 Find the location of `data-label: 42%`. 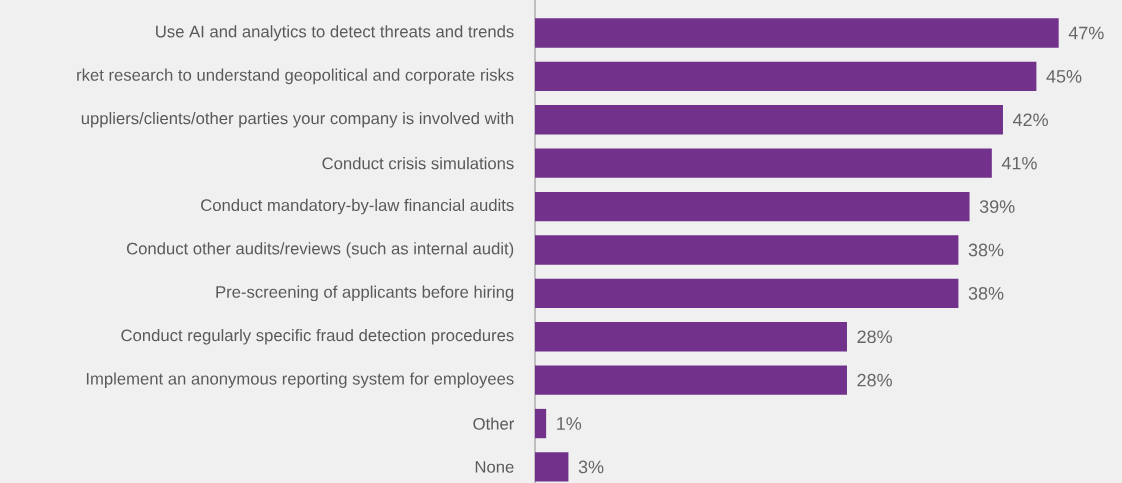

data-label: 42% is located at coordinates (1030, 120).